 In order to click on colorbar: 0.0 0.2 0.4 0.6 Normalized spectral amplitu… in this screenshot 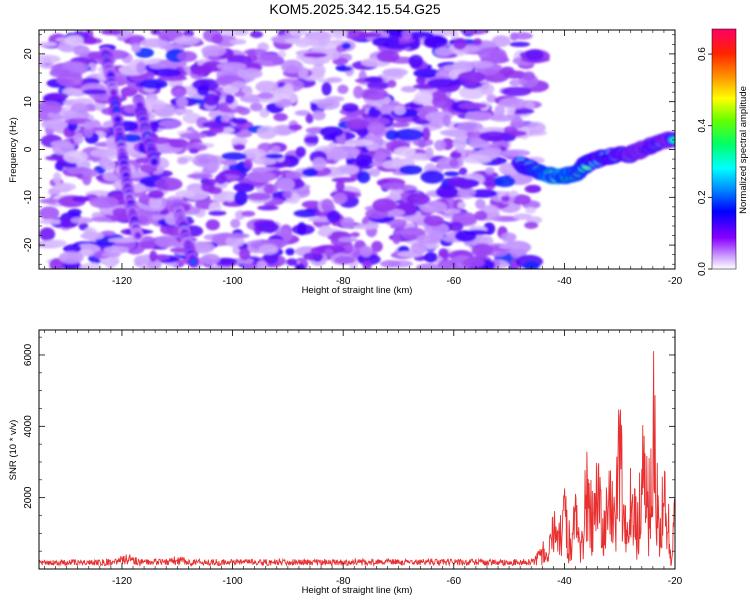, I will do `click(723, 152)`.